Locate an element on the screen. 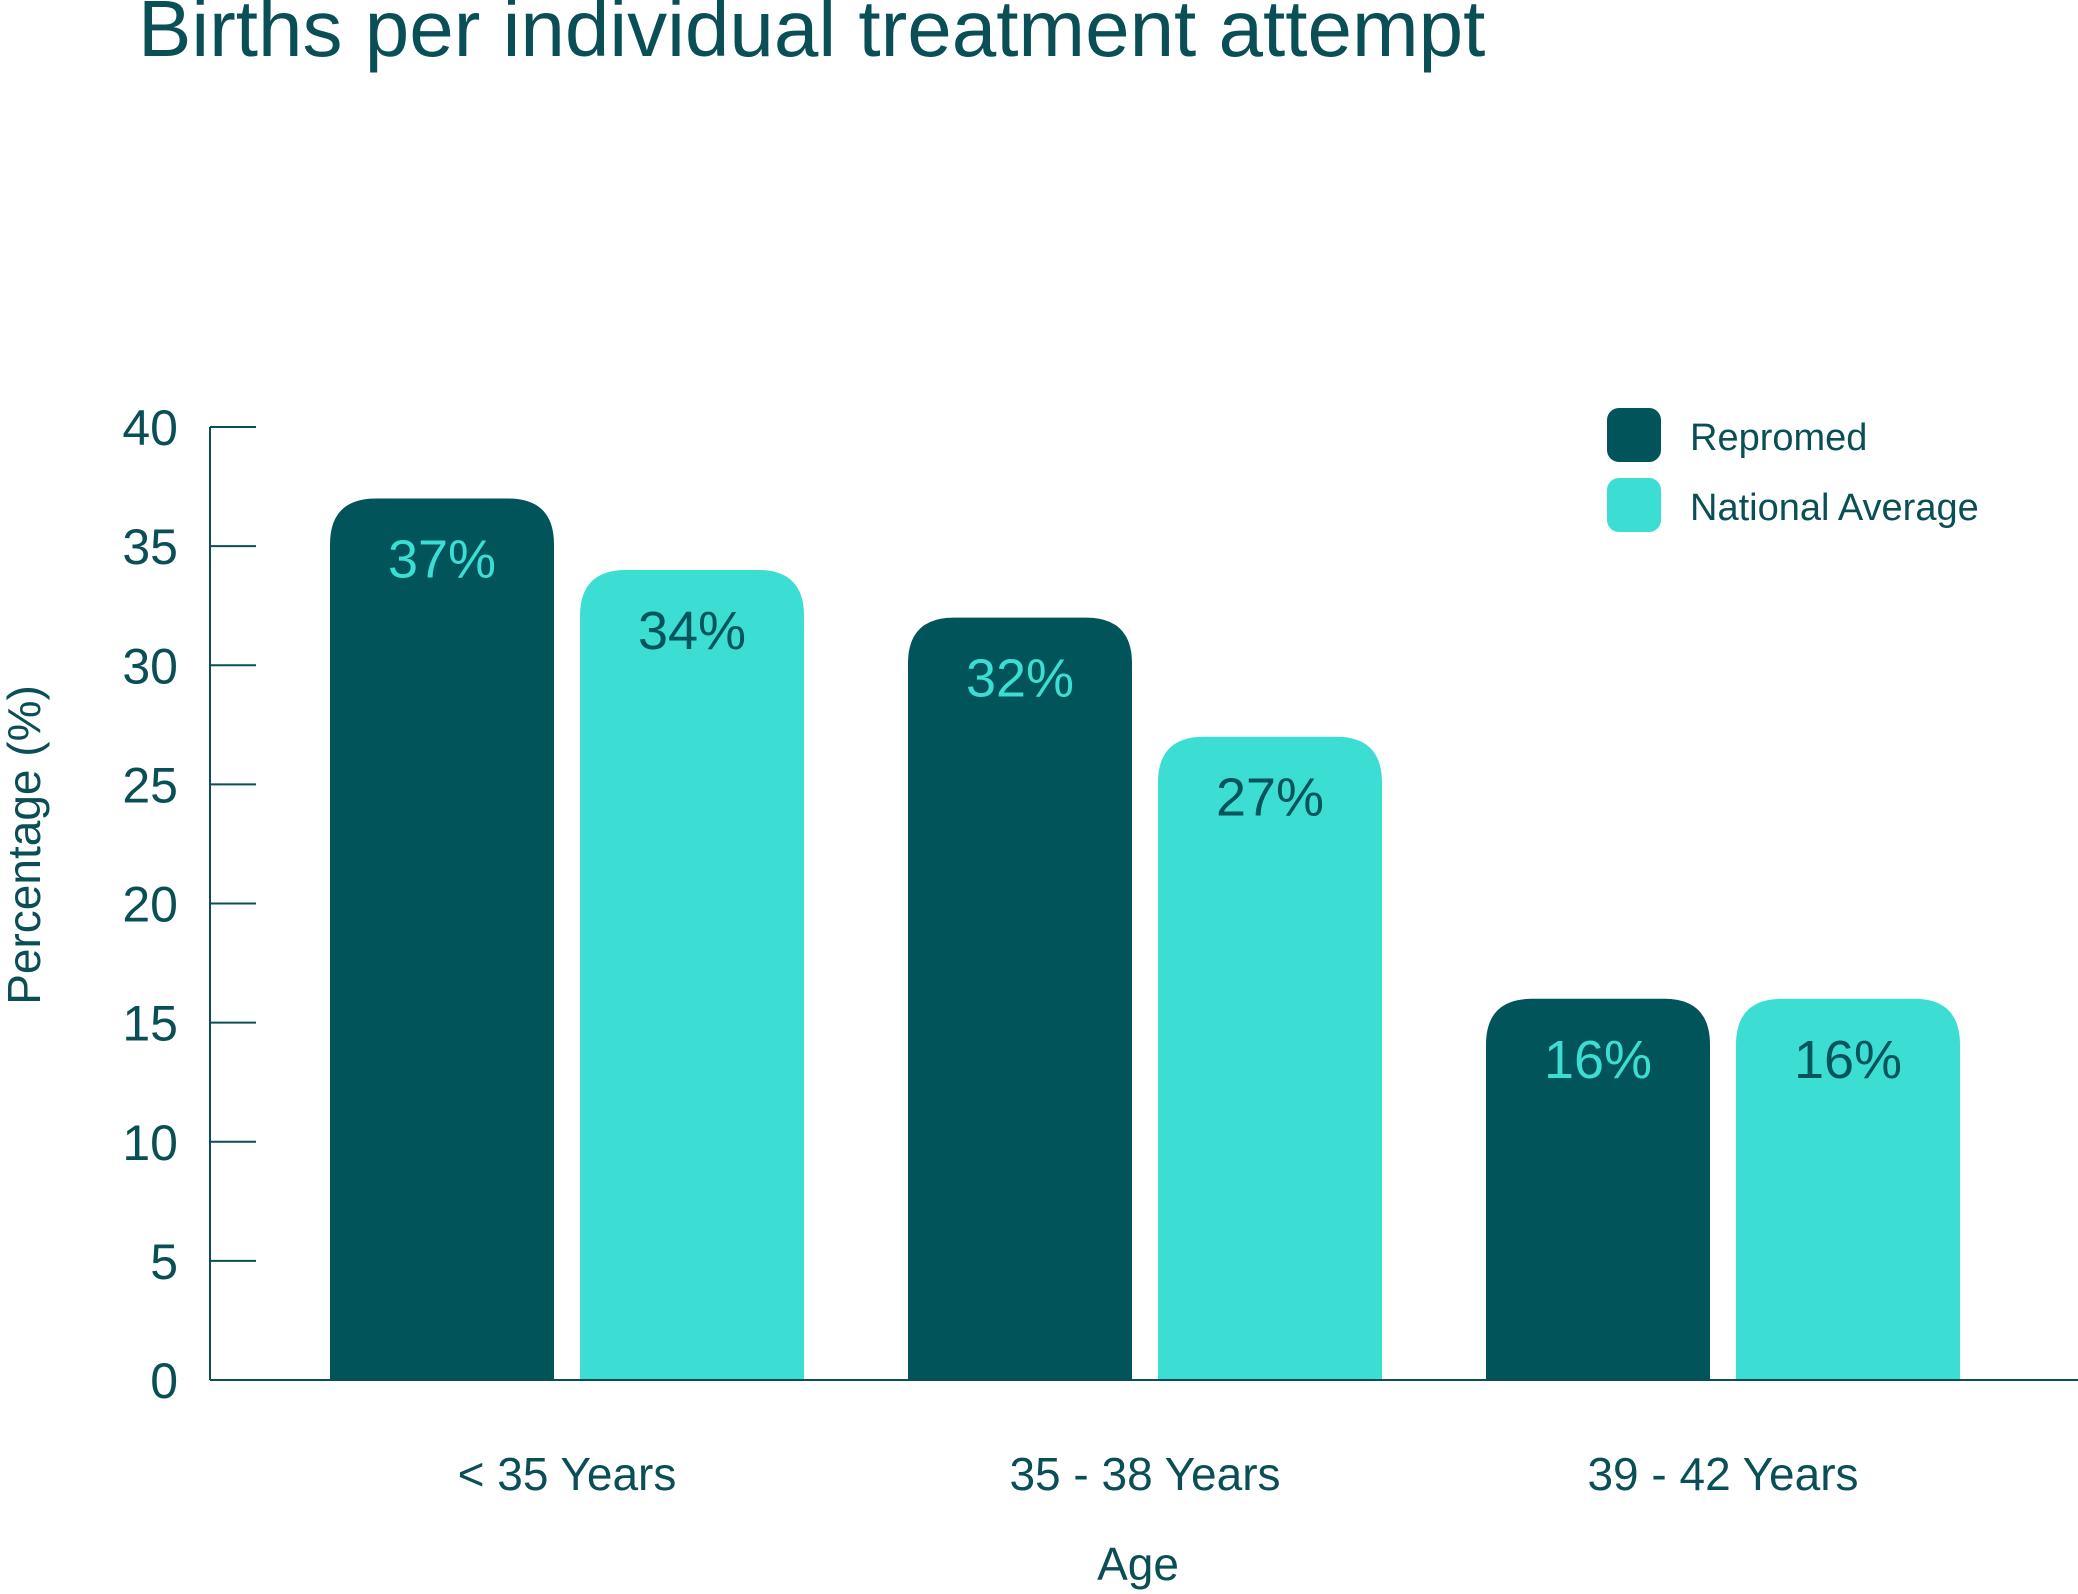 The image size is (2078, 1594). data-label: 32% is located at coordinates (1020, 679).